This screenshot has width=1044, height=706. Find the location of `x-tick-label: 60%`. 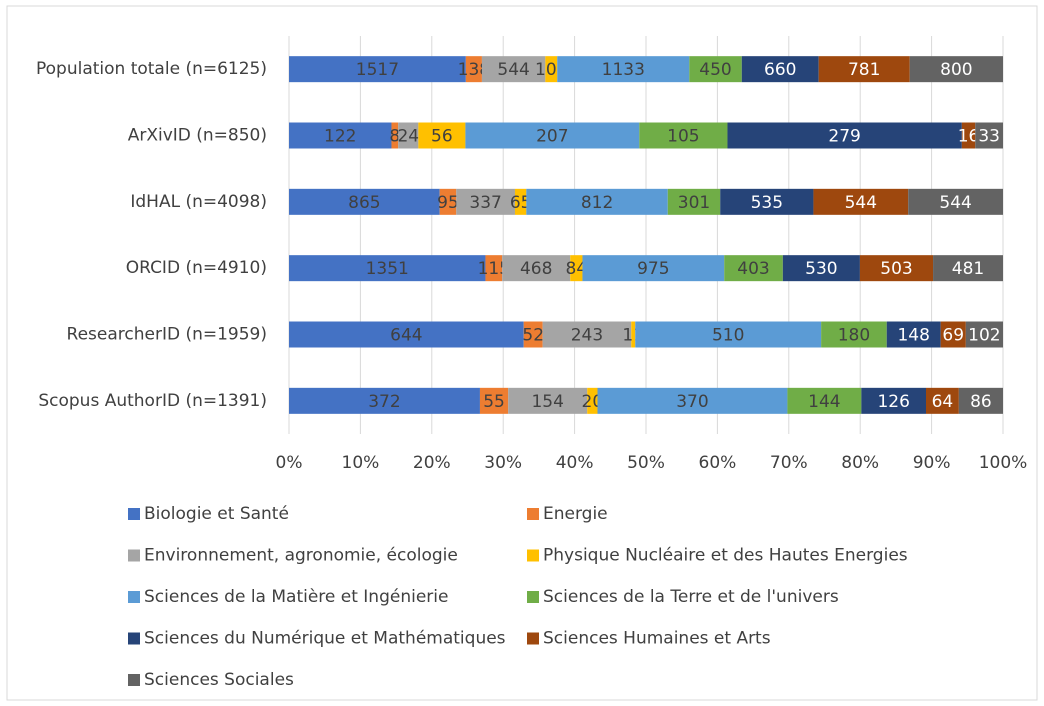

x-tick-label: 60% is located at coordinates (718, 463).